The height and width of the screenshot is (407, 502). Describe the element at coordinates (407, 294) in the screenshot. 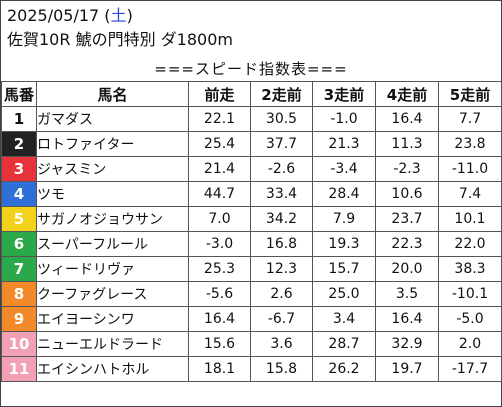

I see `speed-index-value: 3.5` at that location.